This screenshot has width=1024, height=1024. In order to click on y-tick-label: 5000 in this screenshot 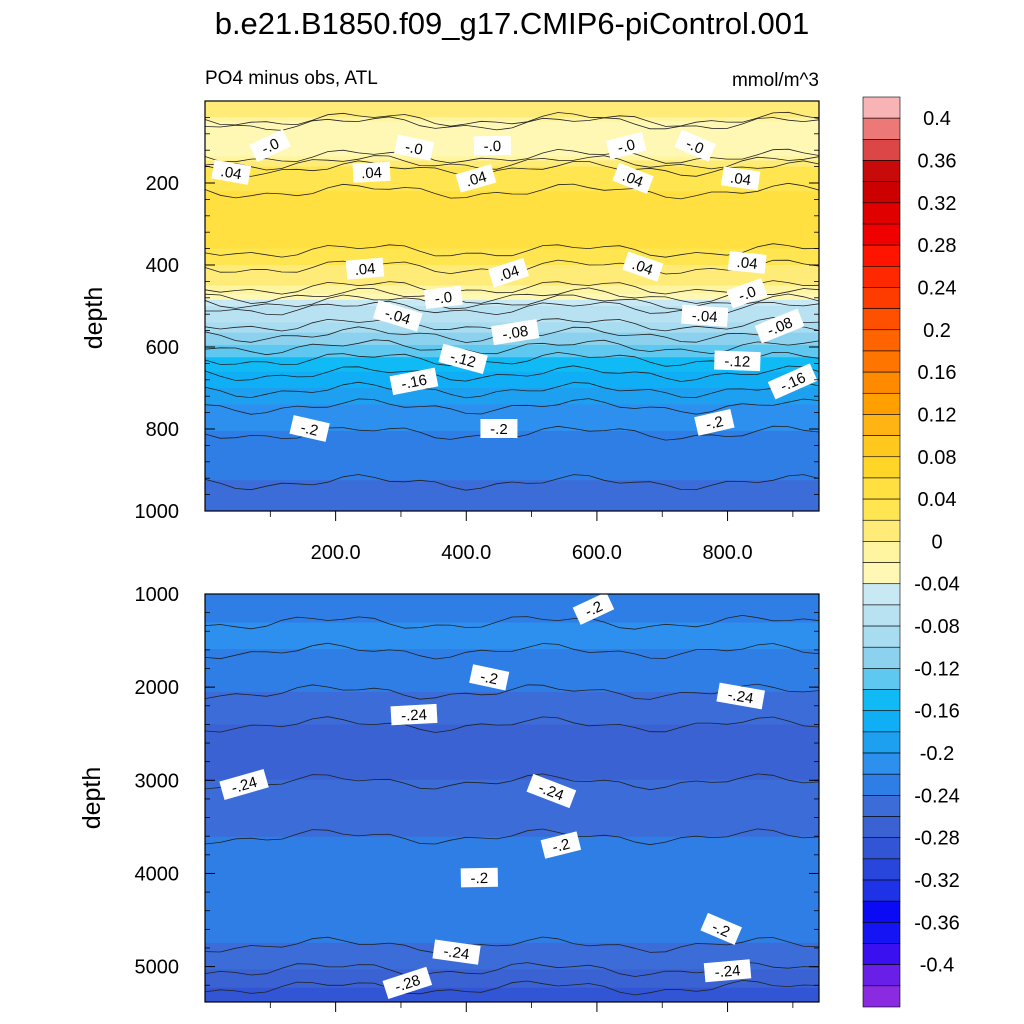, I will do `click(157, 968)`.